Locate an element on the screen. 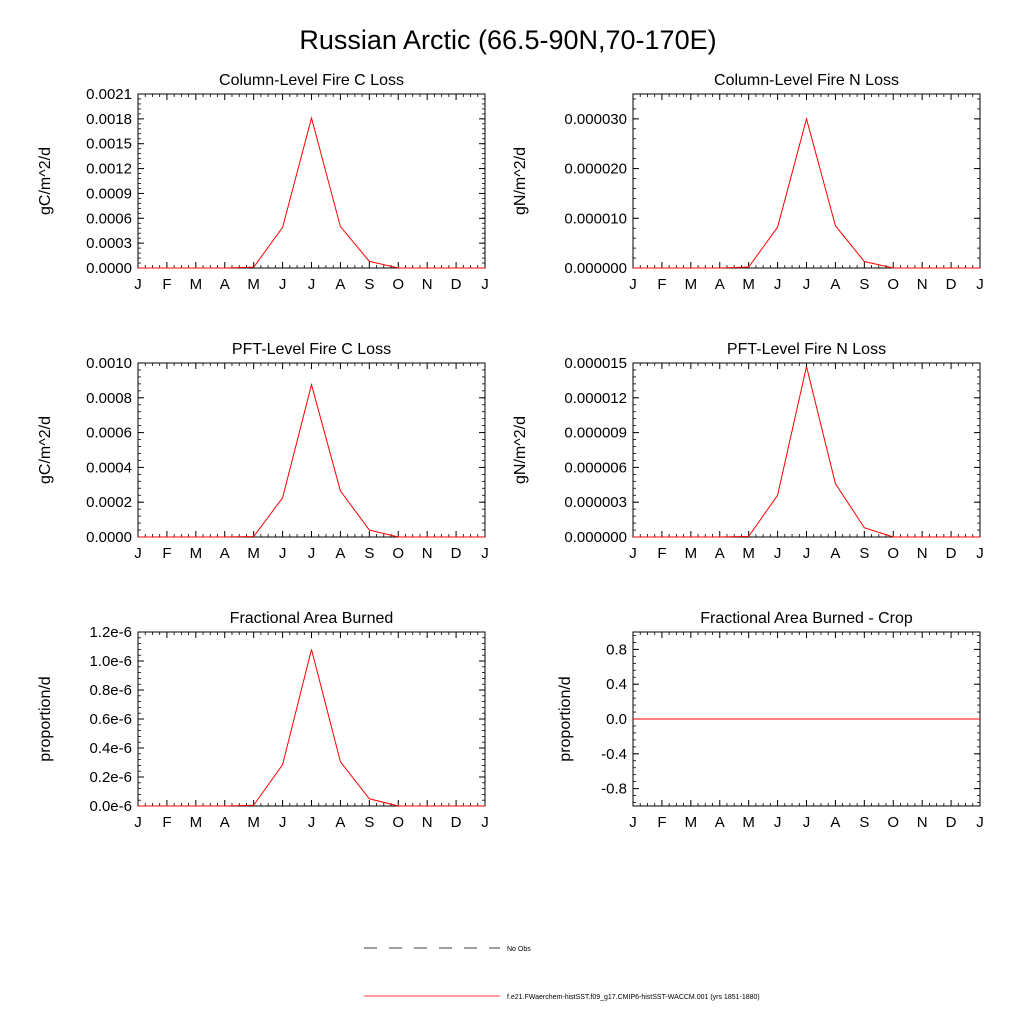  y-tick-label: 0.000003 is located at coordinates (595, 502).